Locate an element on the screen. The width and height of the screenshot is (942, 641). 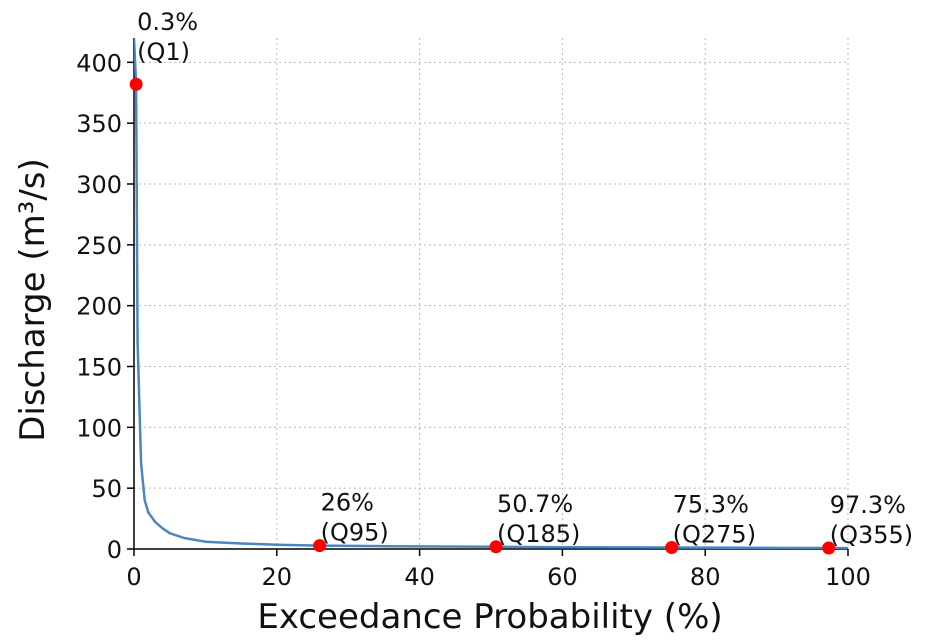
point-label-percent: 50.7% is located at coordinates (535, 504).